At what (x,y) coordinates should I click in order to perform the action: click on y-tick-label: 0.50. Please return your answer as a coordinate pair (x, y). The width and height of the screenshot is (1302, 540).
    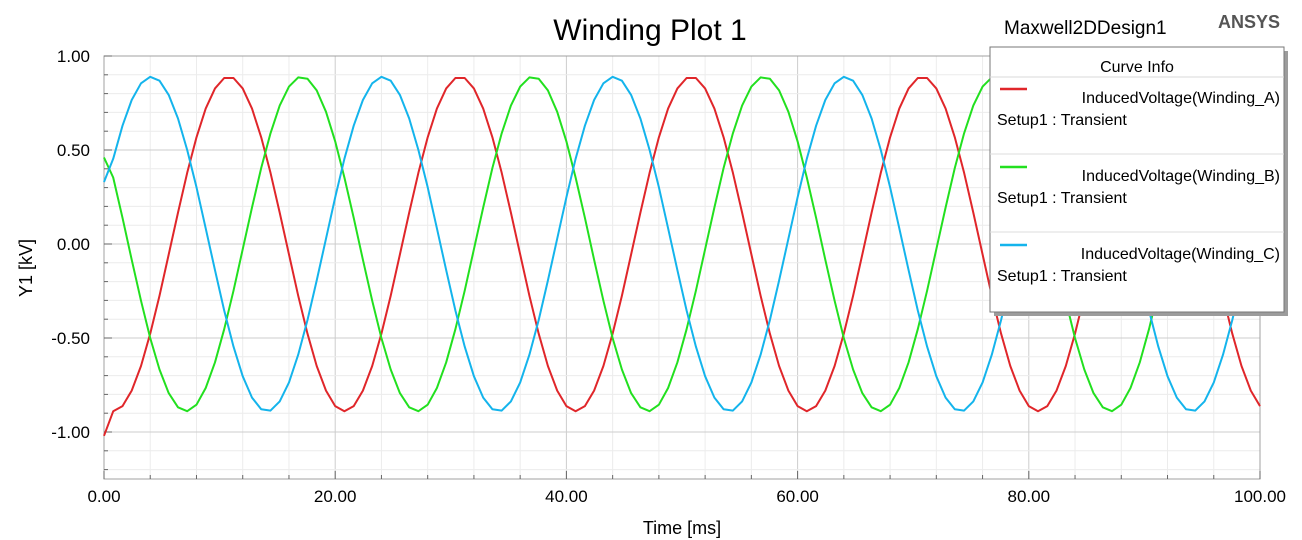
    Looking at the image, I should click on (73, 150).